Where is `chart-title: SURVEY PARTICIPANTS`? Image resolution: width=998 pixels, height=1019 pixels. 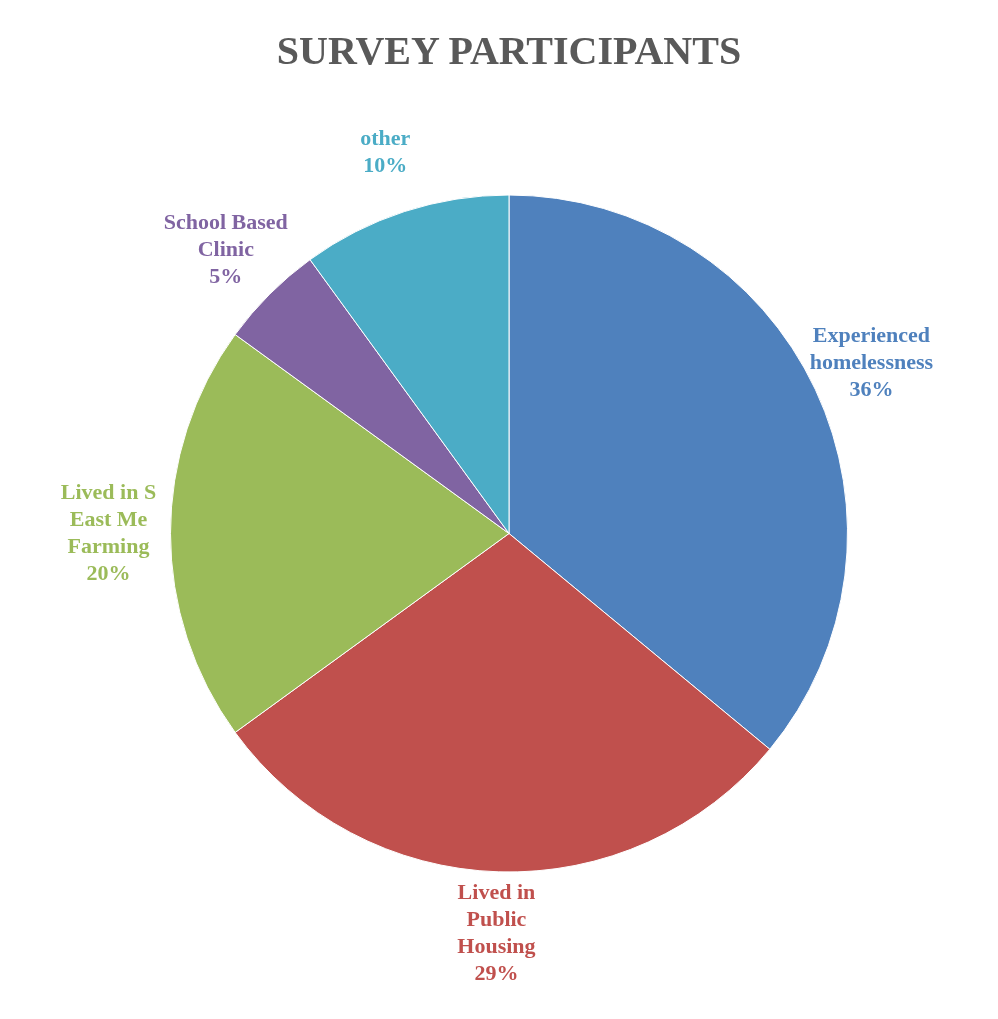
chart-title: SURVEY PARTICIPANTS is located at coordinates (509, 51).